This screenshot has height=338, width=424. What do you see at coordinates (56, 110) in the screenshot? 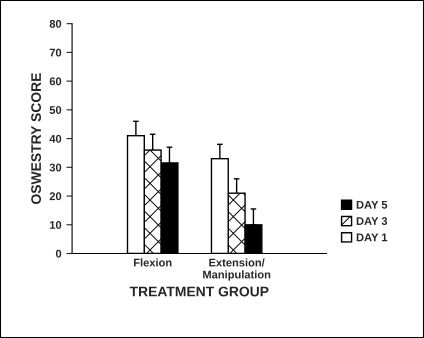
I see `y-tick-label: 50` at bounding box center [56, 110].